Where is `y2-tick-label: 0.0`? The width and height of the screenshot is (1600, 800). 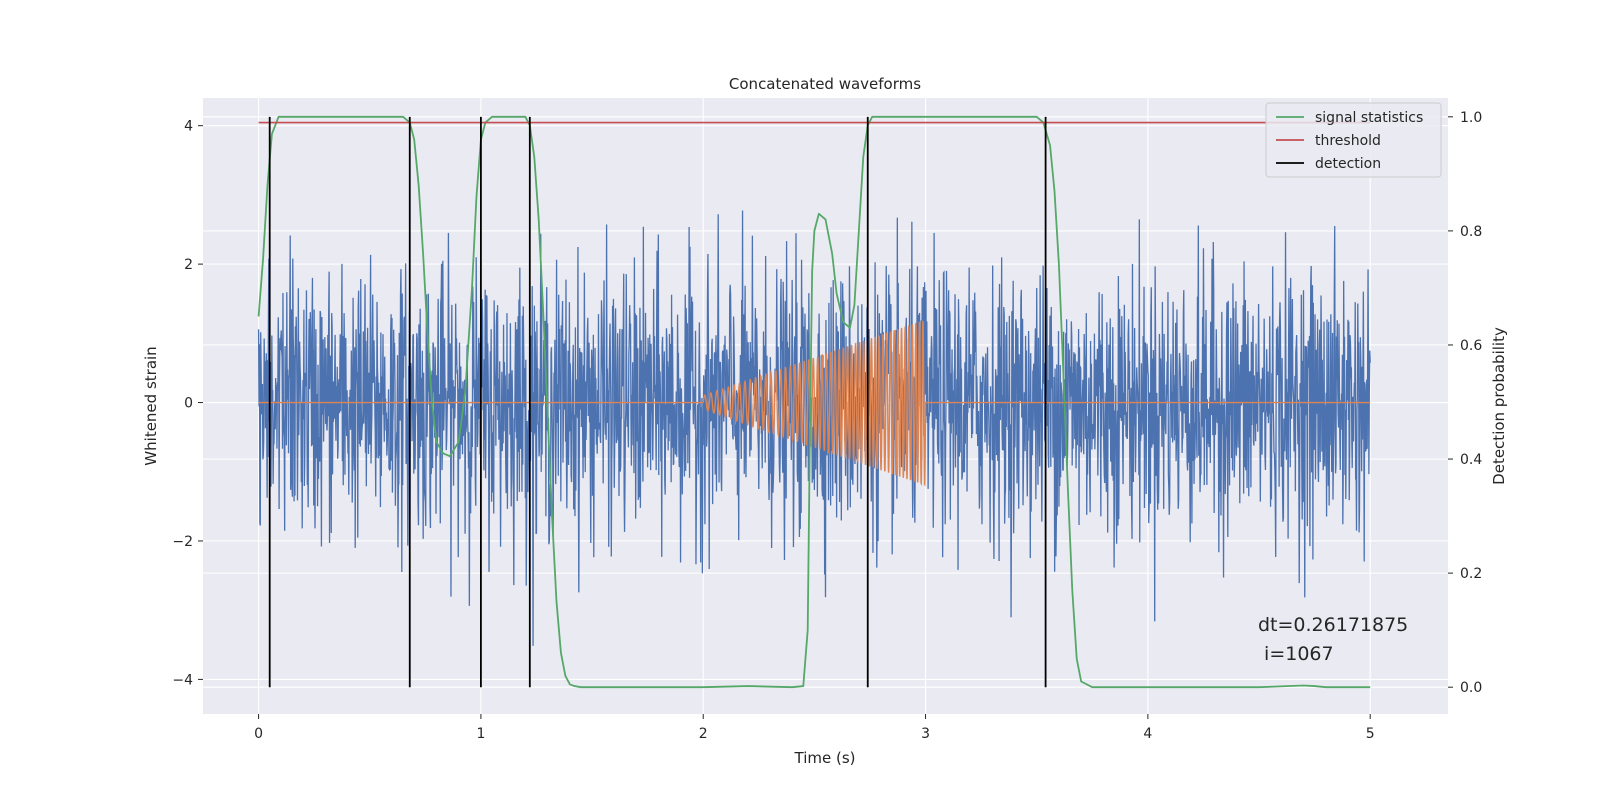 y2-tick-label: 0.0 is located at coordinates (1471, 688).